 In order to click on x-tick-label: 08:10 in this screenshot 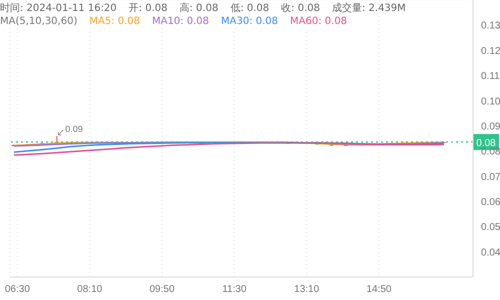, I will do `click(90, 290)`.